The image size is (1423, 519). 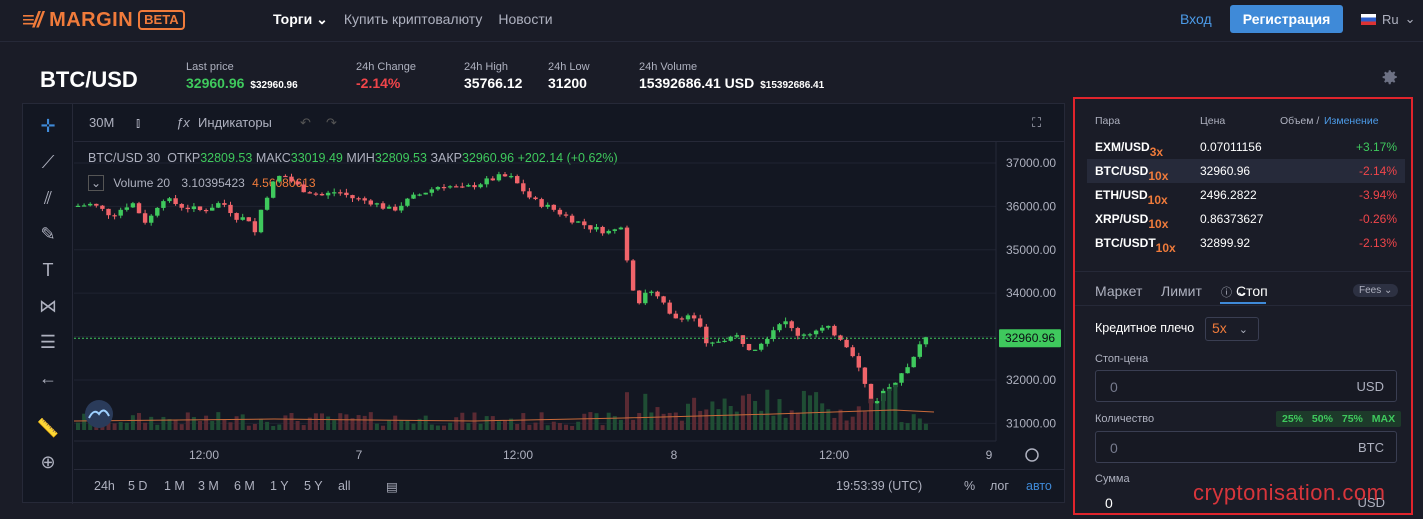 What do you see at coordinates (96, 183) in the screenshot?
I see `collapse-icon: ⌄` at bounding box center [96, 183].